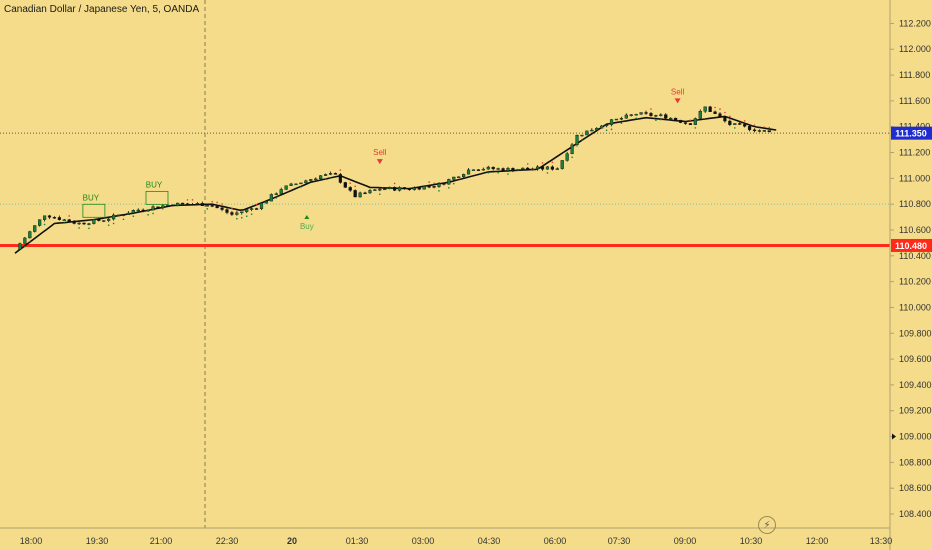  What do you see at coordinates (357, 541) in the screenshot?
I see `time-tick-label: 01:30` at bounding box center [357, 541].